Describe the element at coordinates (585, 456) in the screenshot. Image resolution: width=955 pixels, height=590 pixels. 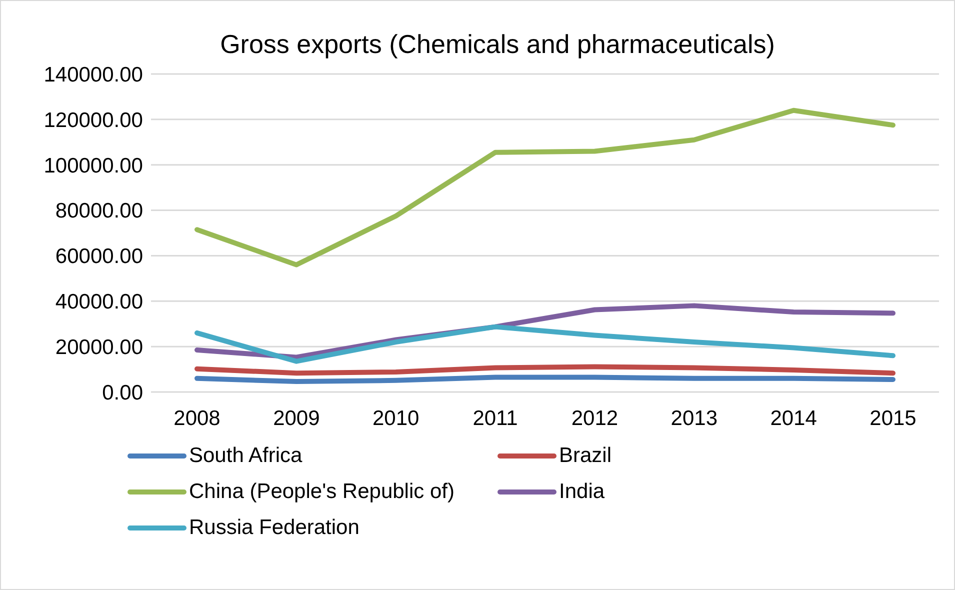
I see `legend-label: Brazil` at that location.